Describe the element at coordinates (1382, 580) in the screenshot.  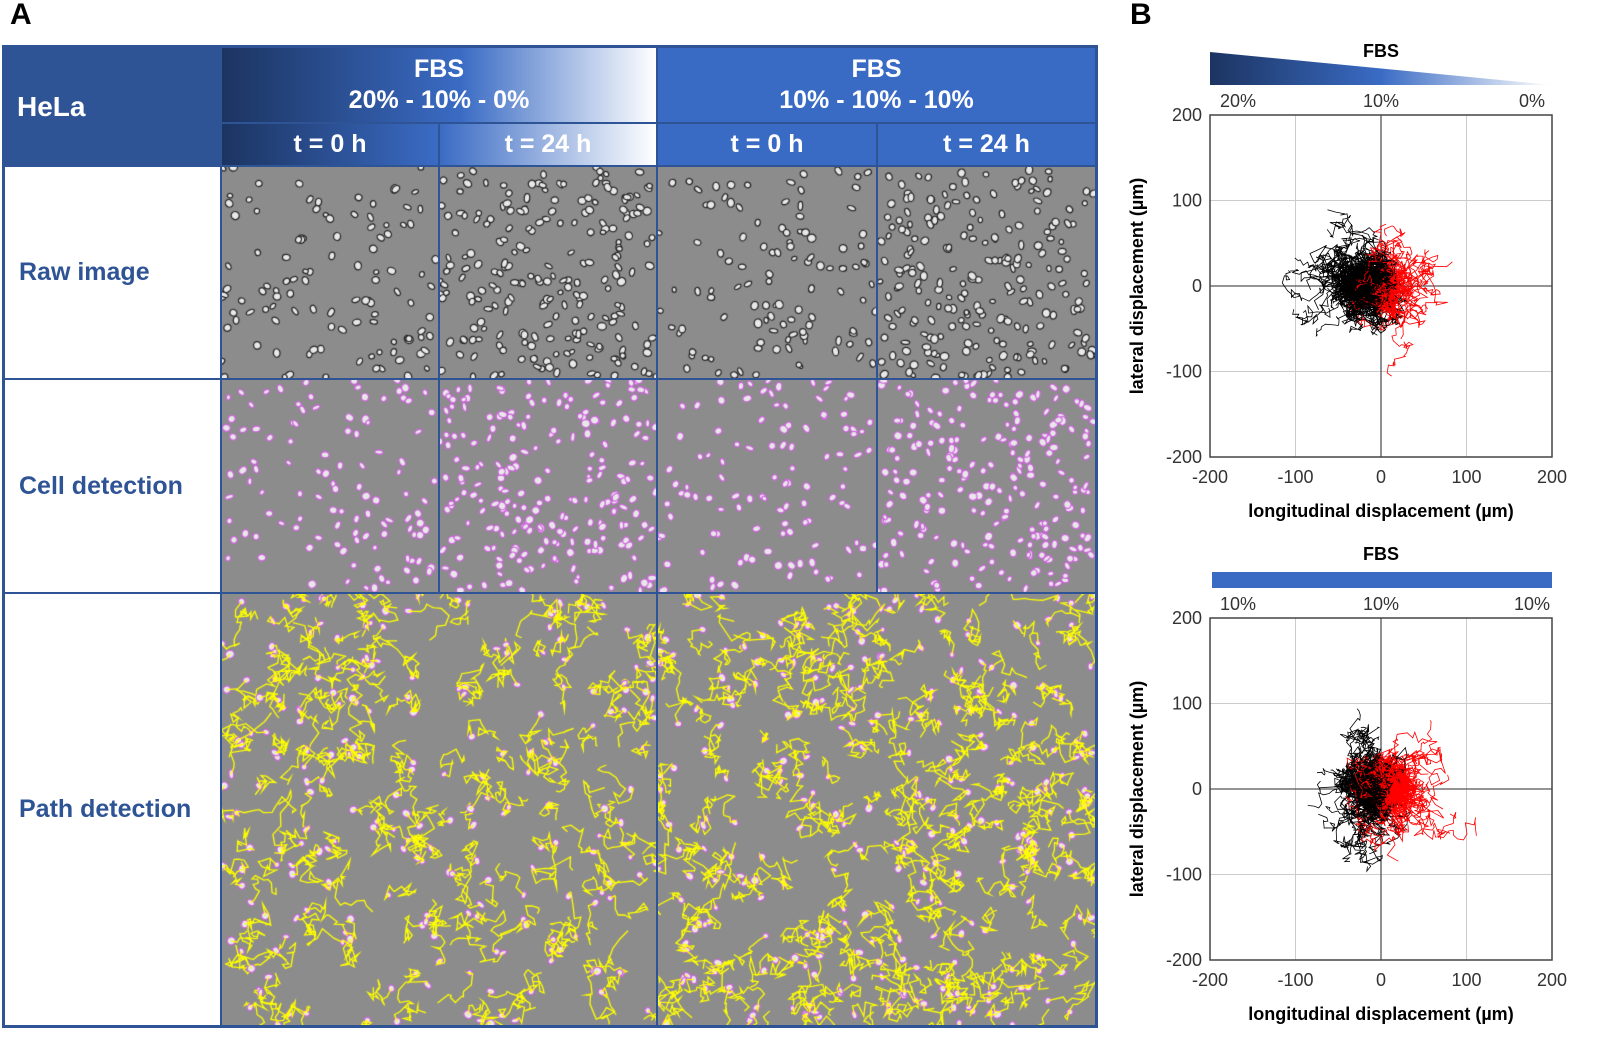
I see `fbs-constant-bar` at that location.